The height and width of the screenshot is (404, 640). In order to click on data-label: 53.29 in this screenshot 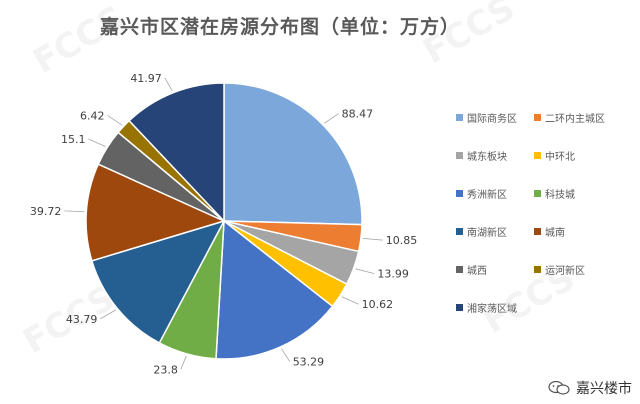, I will do `click(309, 361)`.